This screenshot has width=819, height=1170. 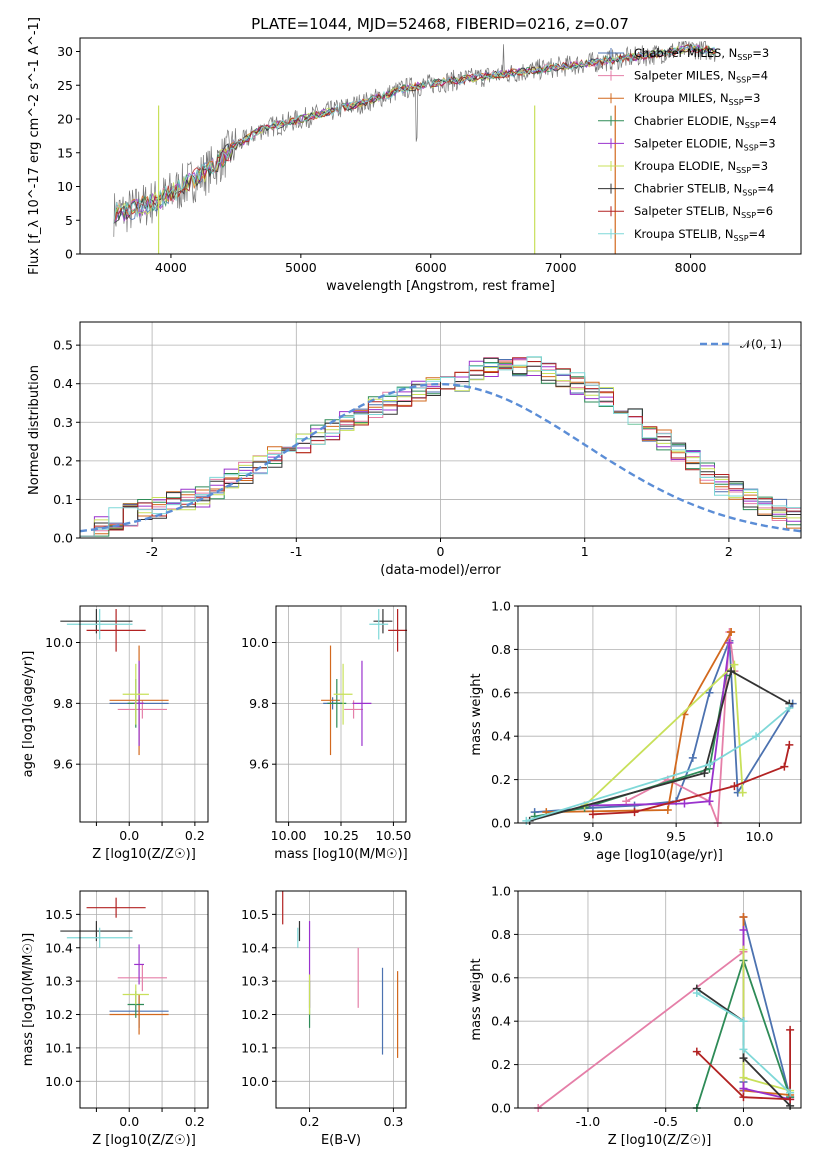 I want to click on y-tick-label: 0.8, so click(x=501, y=649).